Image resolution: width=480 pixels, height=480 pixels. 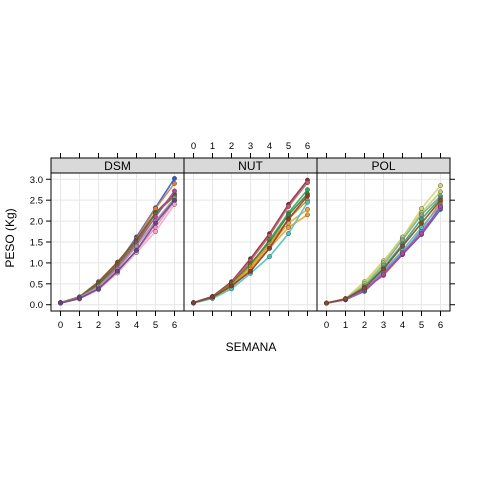 I want to click on x-tick-label-top: 4, so click(x=269, y=146).